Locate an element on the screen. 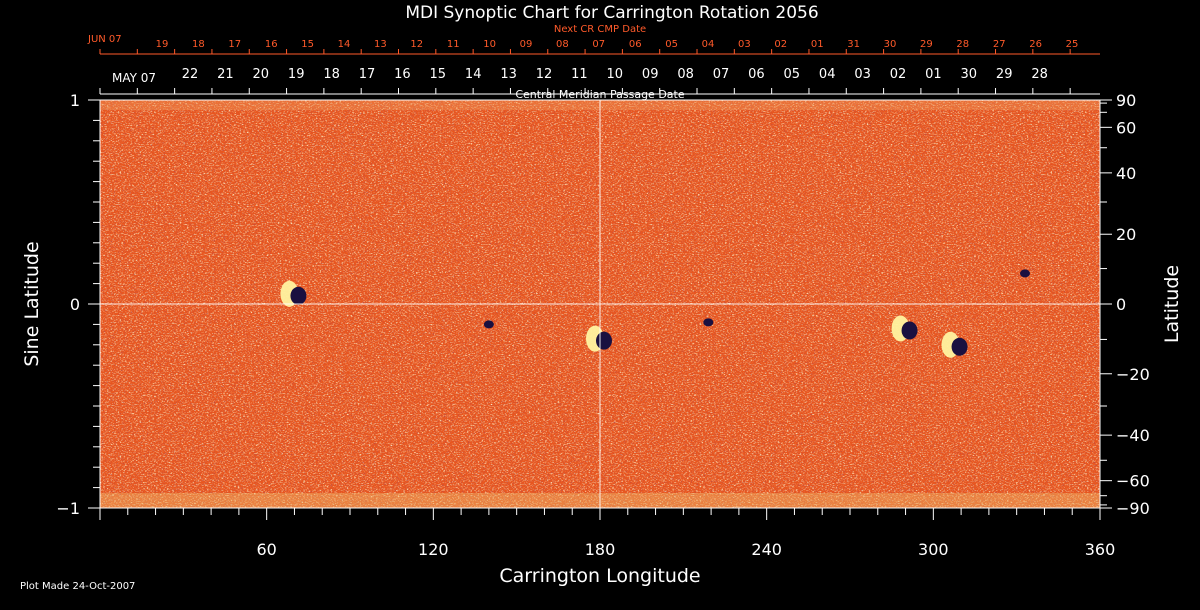 This screenshot has width=1200, height=610. y-axis-label-left: Sine Latitude is located at coordinates (32, 303).